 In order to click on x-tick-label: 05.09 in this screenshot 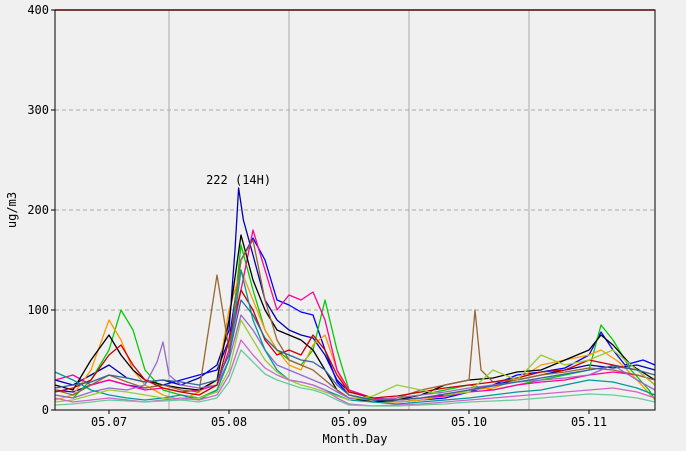, I will do `click(349, 422)`.